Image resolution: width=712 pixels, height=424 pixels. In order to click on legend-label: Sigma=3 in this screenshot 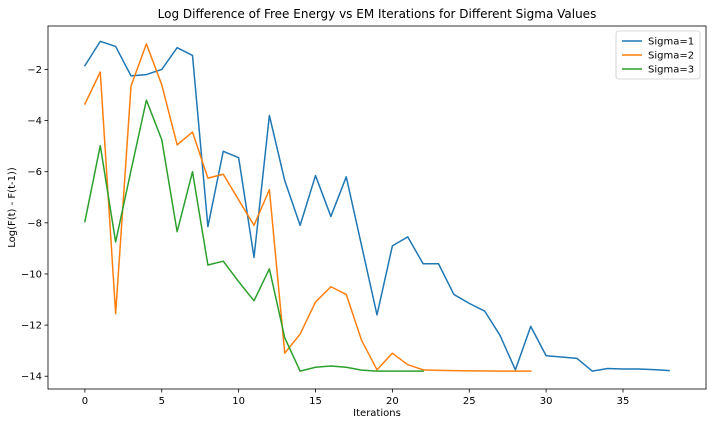, I will do `click(671, 70)`.